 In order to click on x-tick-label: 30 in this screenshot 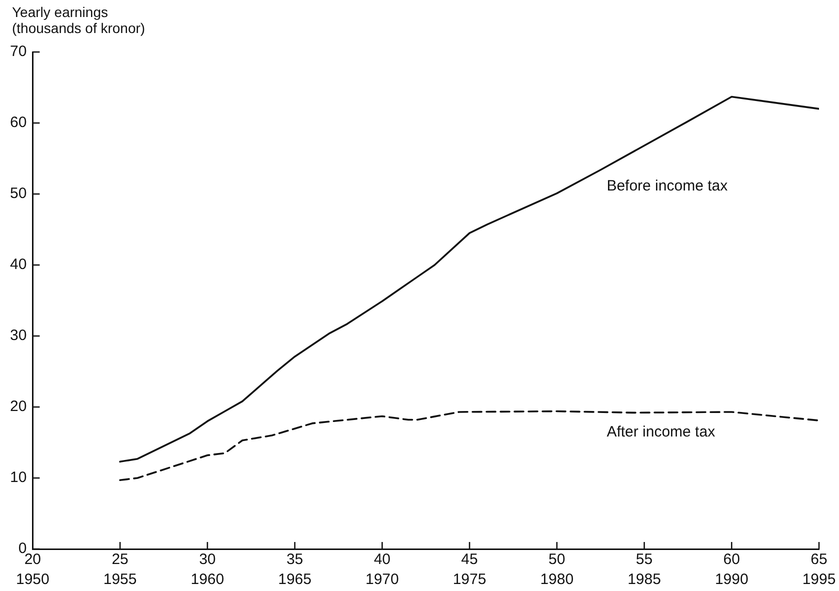, I will do `click(207, 559)`.